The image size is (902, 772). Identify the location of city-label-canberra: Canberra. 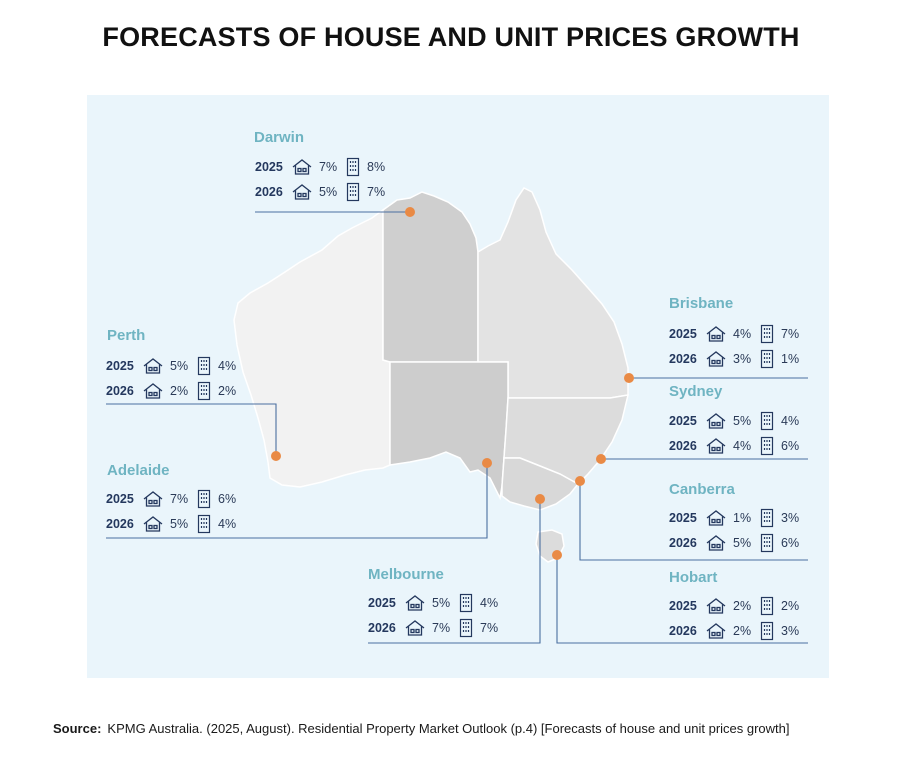
(702, 489).